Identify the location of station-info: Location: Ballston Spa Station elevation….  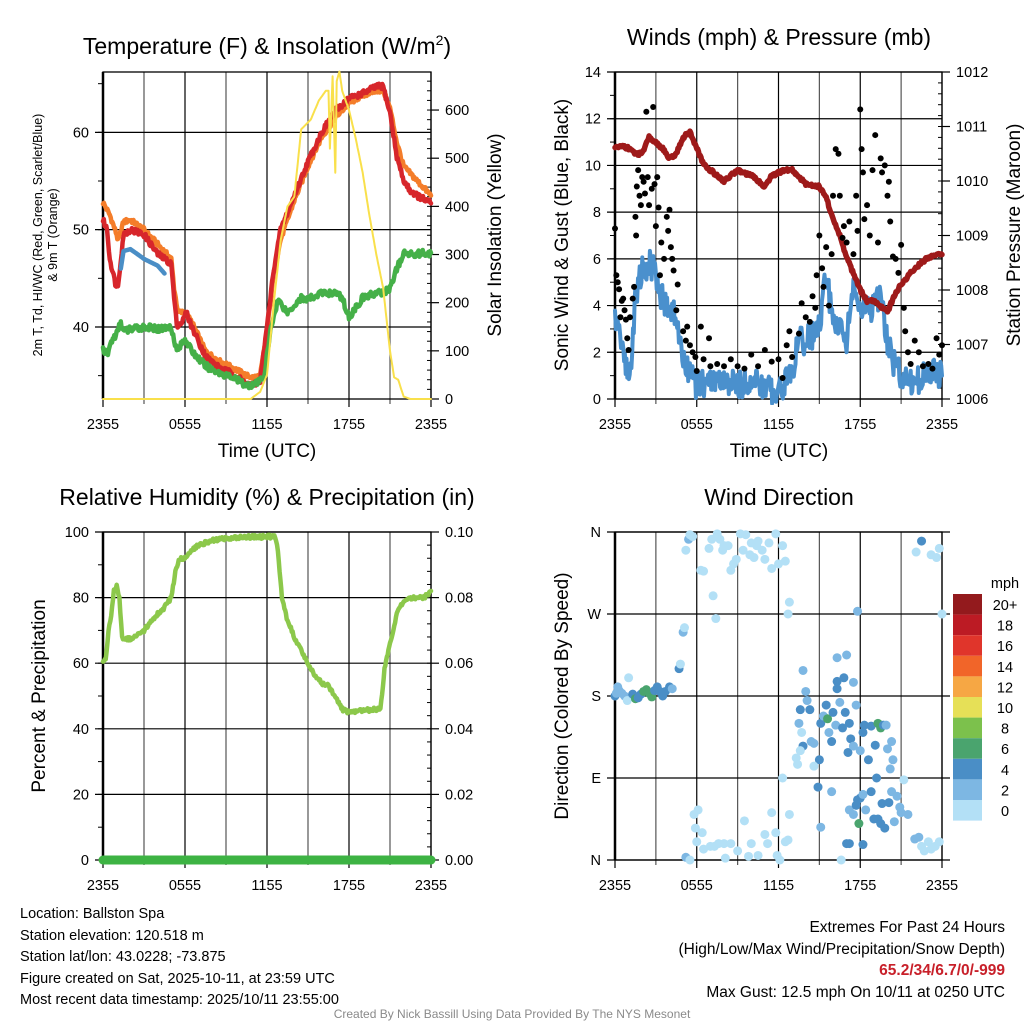
(179, 958).